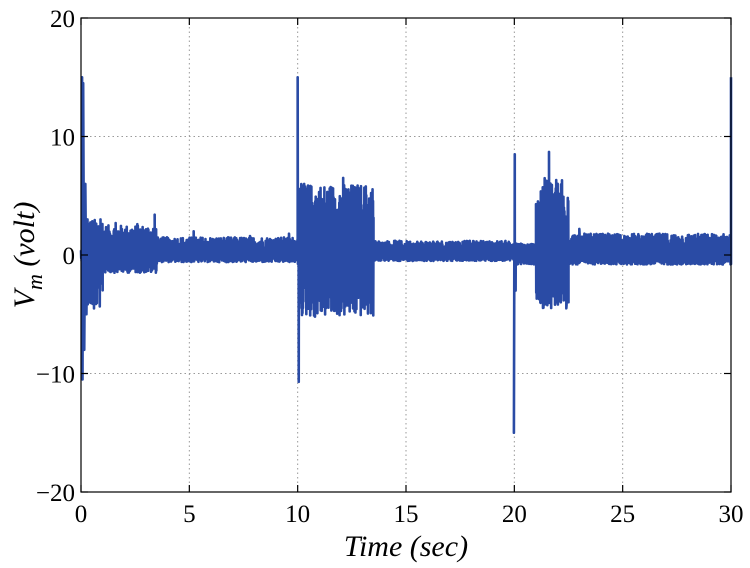 The width and height of the screenshot is (750, 568). What do you see at coordinates (24, 238) in the screenshot?
I see `y-axis-label-unit: (volt)` at bounding box center [24, 238].